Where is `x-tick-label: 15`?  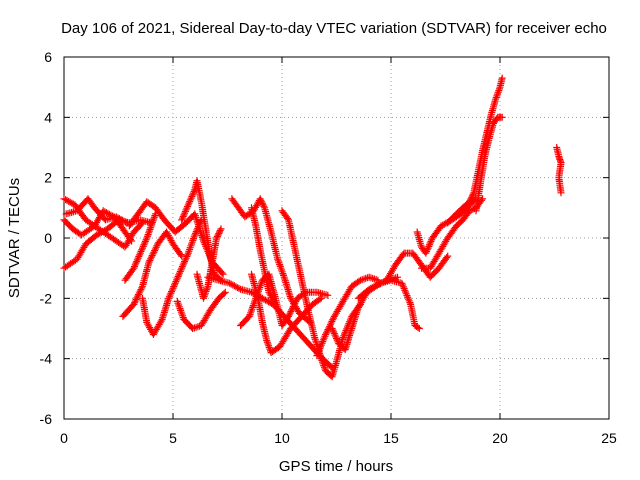
x-tick-label: 15 is located at coordinates (391, 438).